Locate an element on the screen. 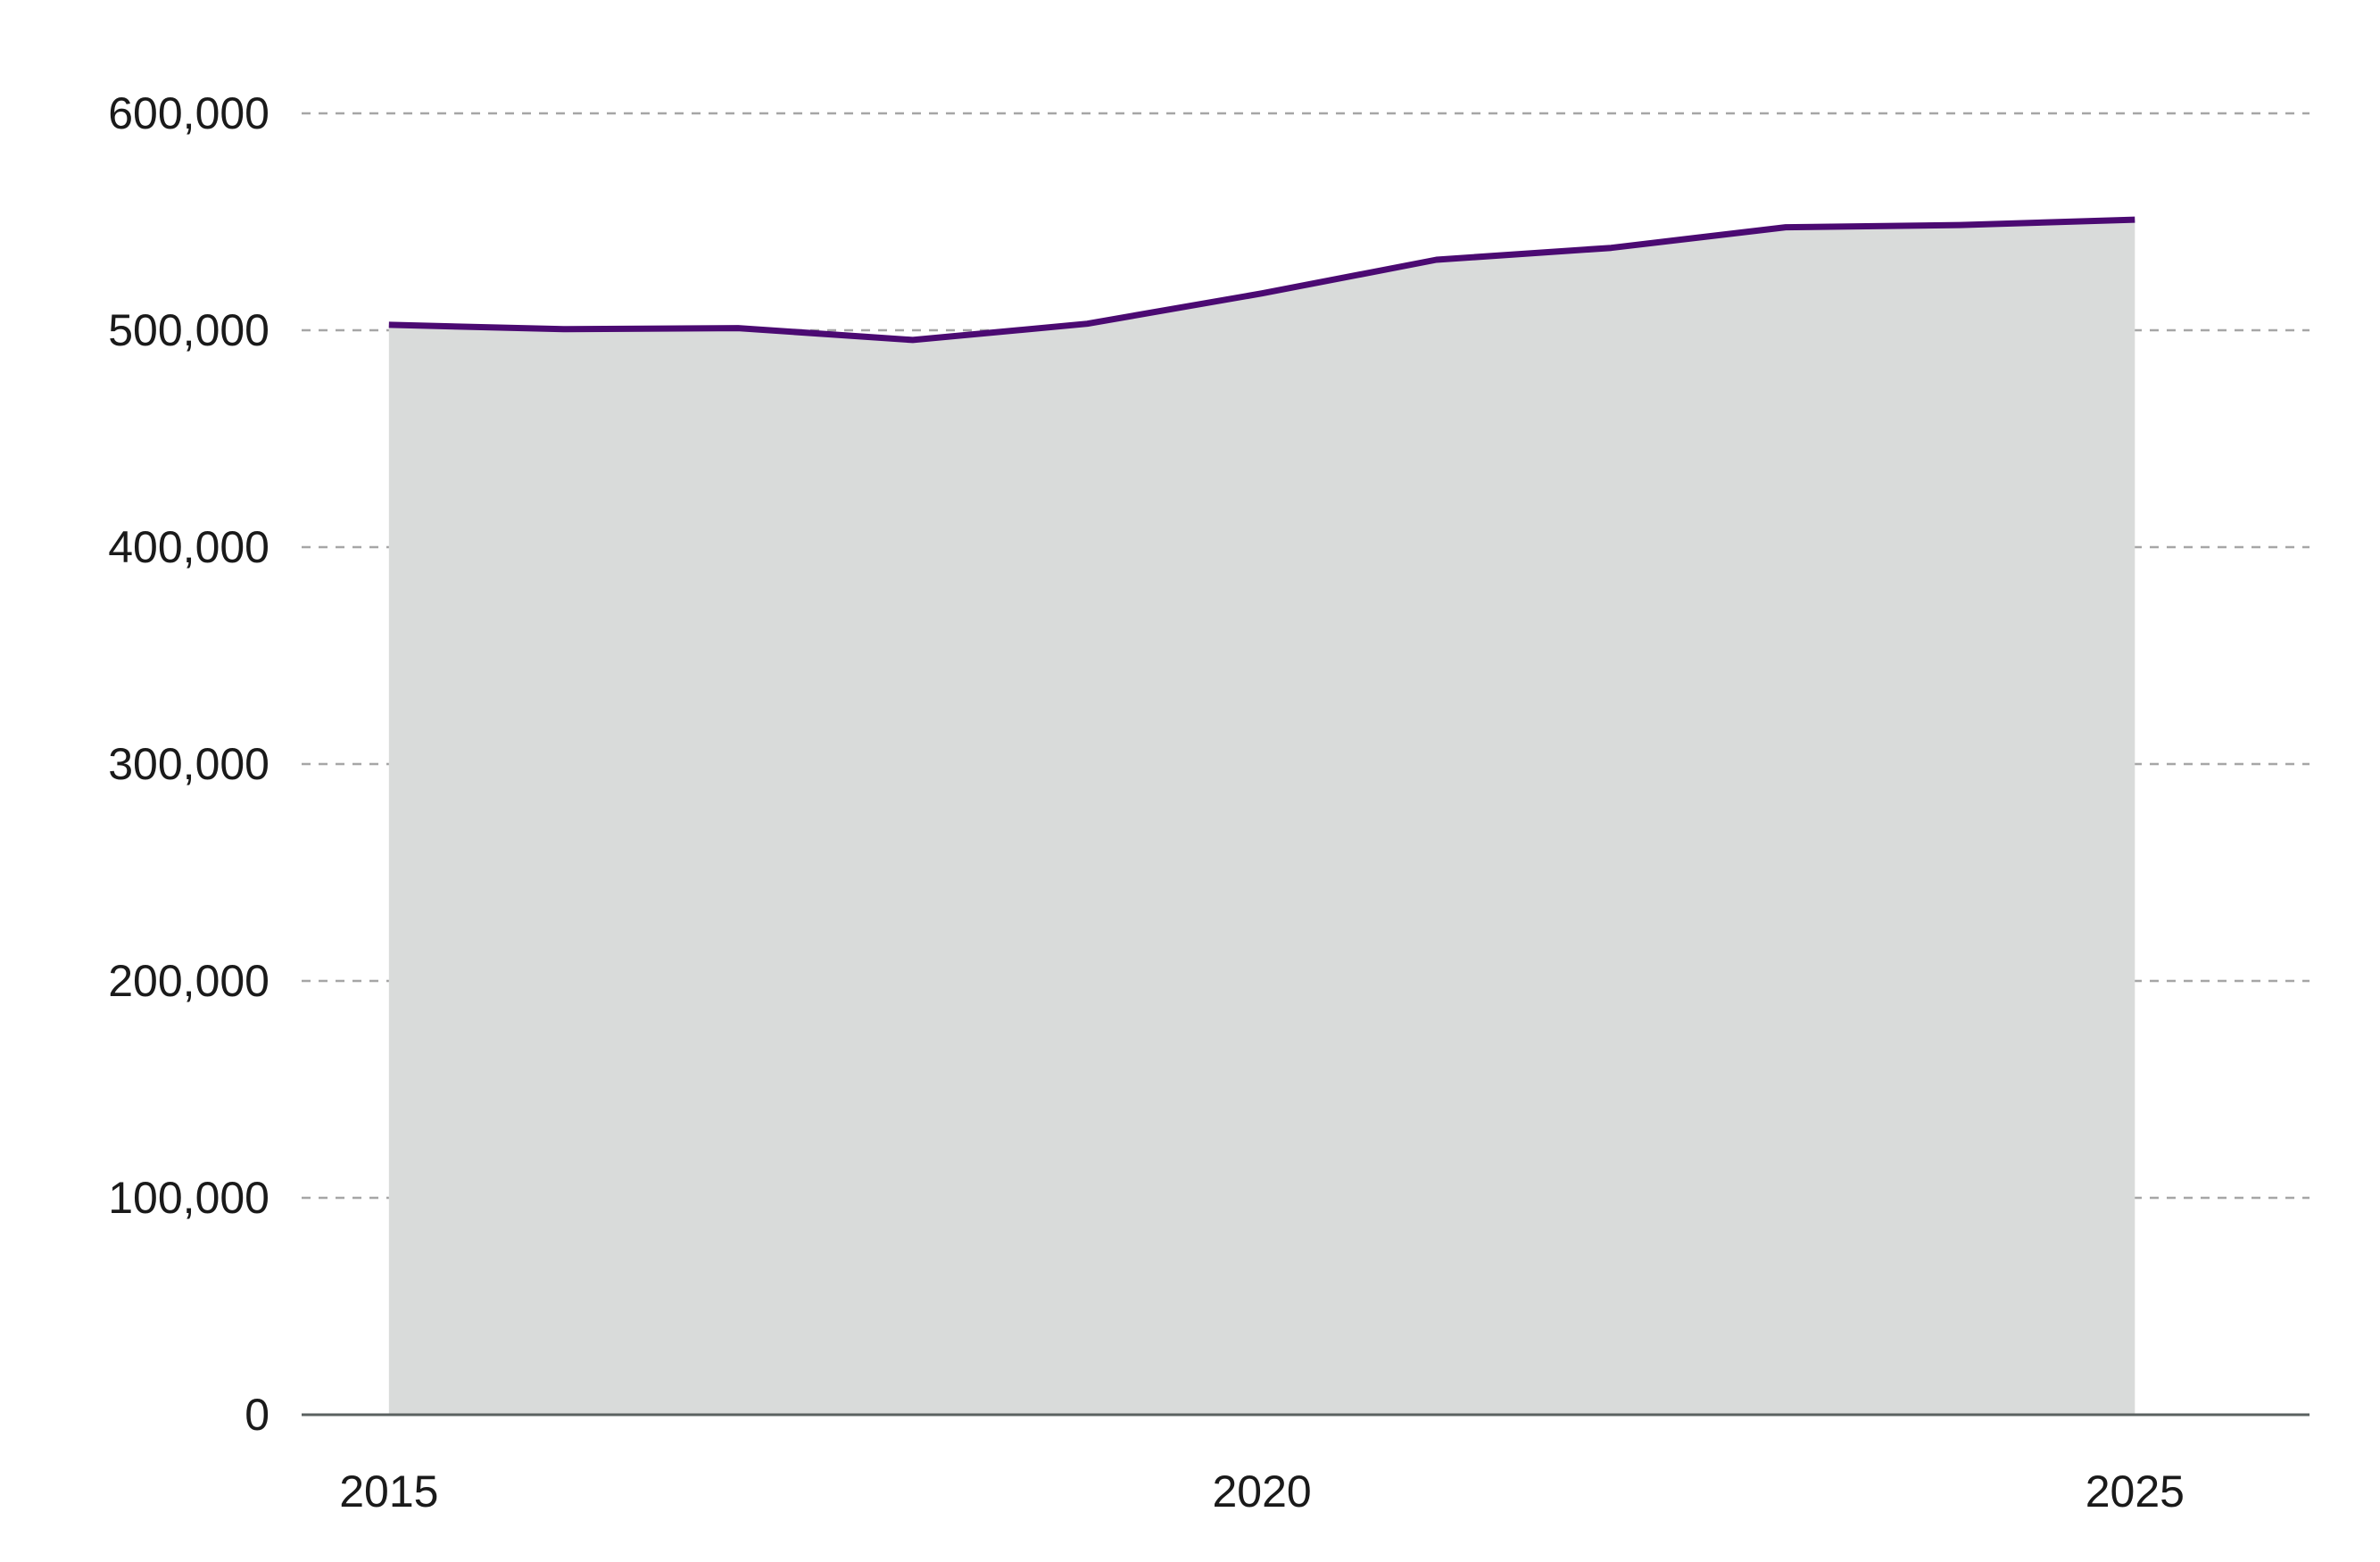 The image size is (2380, 1562). y-tick-label: 300,000 is located at coordinates (189, 764).